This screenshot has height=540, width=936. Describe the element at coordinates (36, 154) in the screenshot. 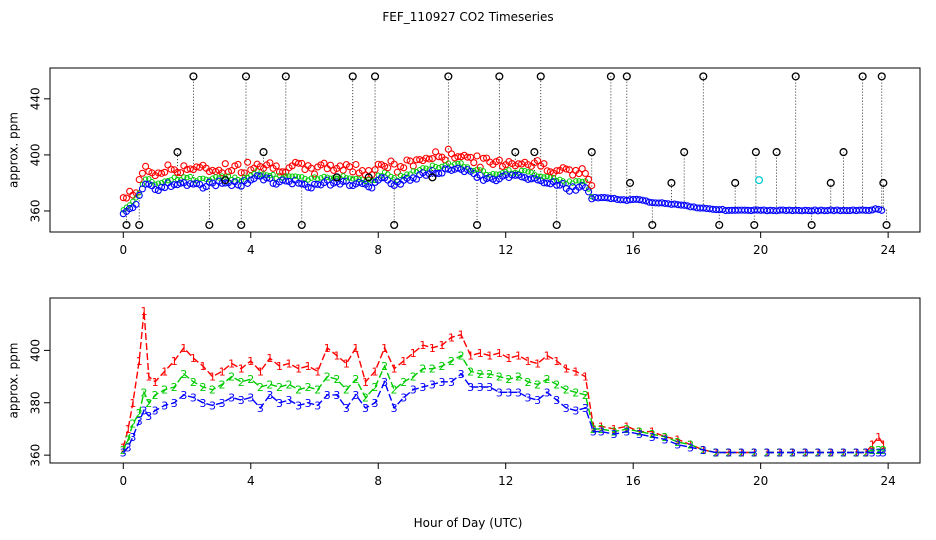

I see `top-panel-ytick-label: 400` at that location.